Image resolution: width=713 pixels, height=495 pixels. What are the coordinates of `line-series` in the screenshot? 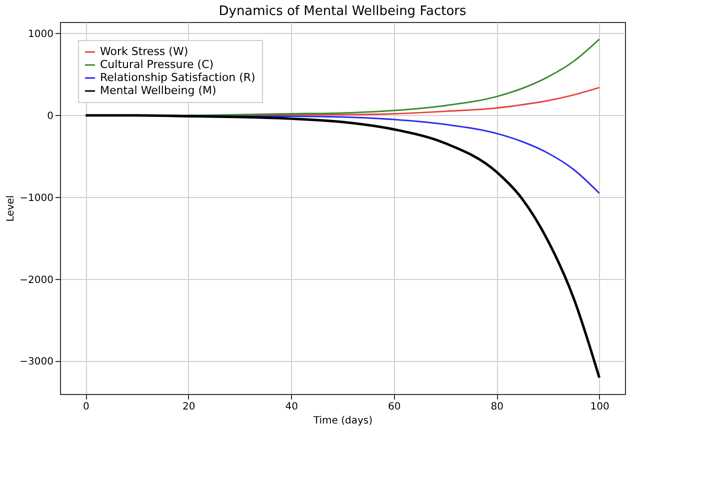 It's located at (394, 154).